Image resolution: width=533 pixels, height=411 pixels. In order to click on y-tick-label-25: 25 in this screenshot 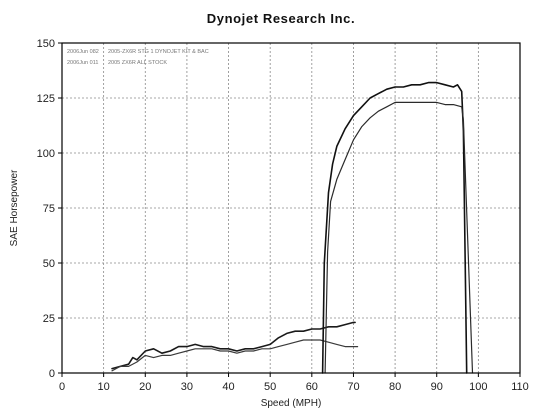, I will do `click(49, 319)`.